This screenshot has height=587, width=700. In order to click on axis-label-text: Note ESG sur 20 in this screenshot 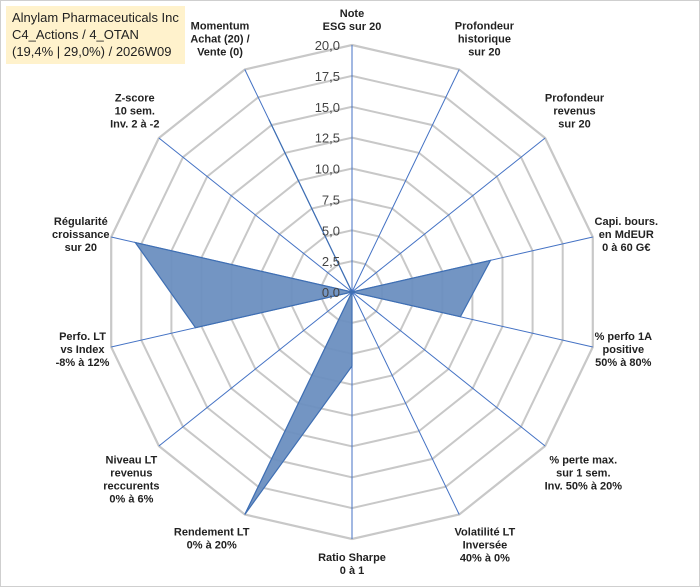, I will do `click(352, 20)`.